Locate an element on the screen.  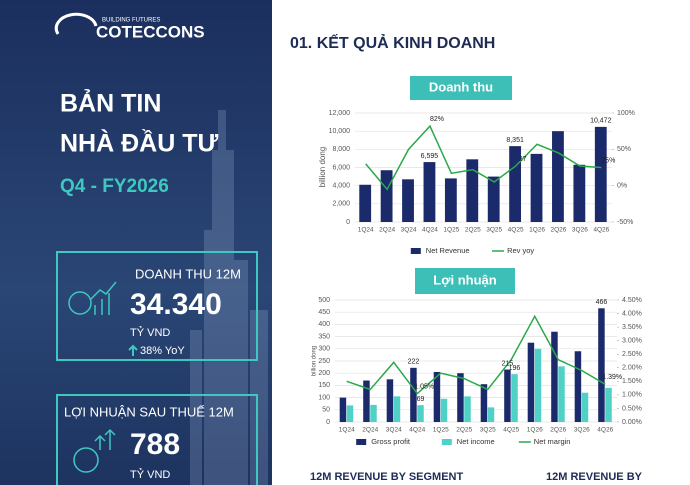
y2-tick-label: 100% is located at coordinates (626, 113).